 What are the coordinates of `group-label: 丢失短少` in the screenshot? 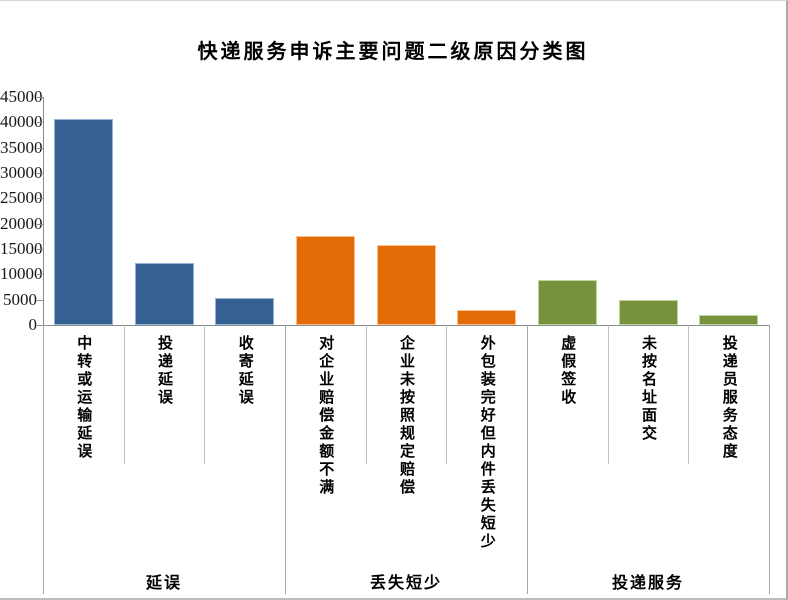 It's located at (405, 583).